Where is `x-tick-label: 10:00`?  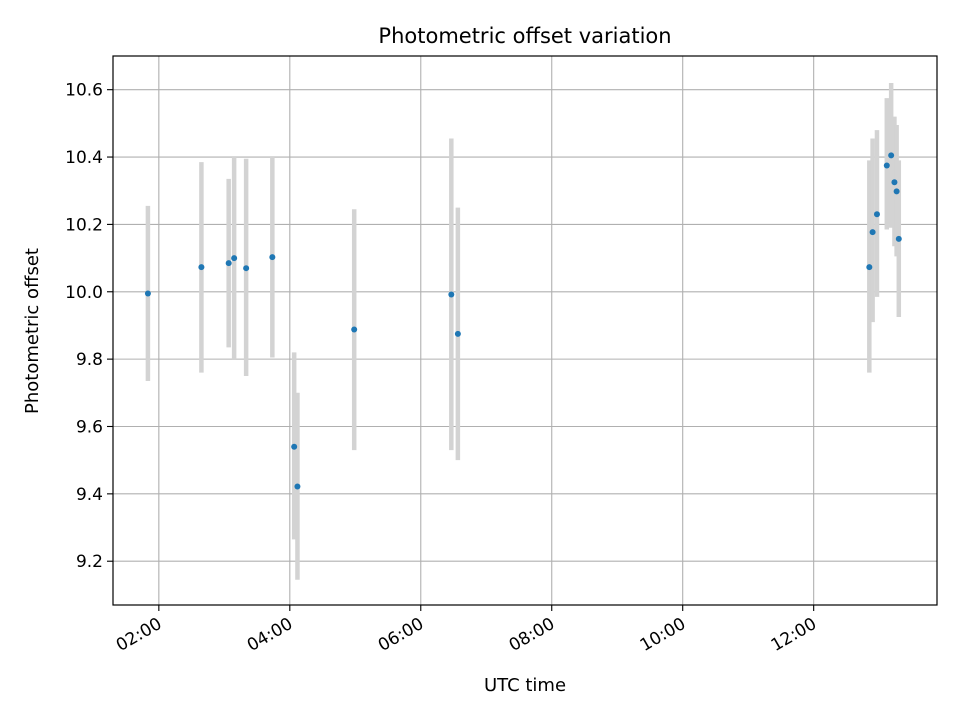
x-tick-label: 10:00 is located at coordinates (663, 635).